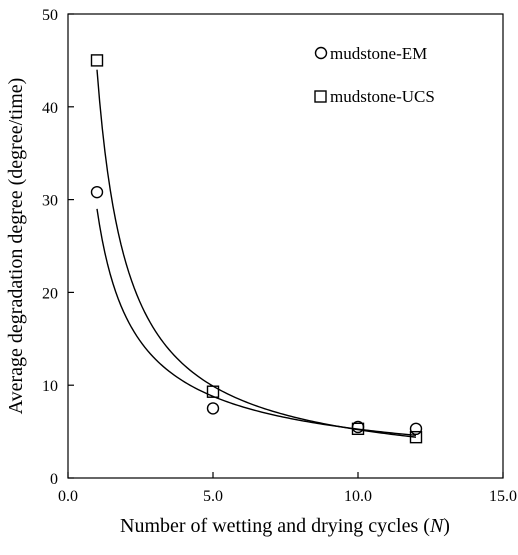  Describe the element at coordinates (50, 201) in the screenshot. I see `y-tick-label: 30` at that location.